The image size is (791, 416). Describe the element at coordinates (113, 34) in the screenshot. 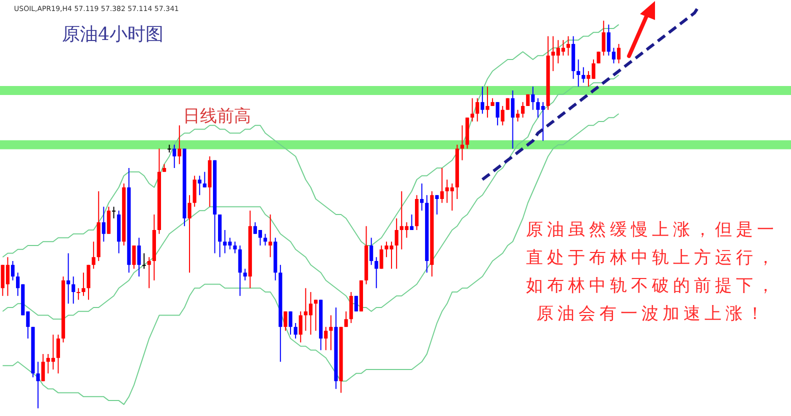

I see `chart-title: 原油4小时图` at that location.